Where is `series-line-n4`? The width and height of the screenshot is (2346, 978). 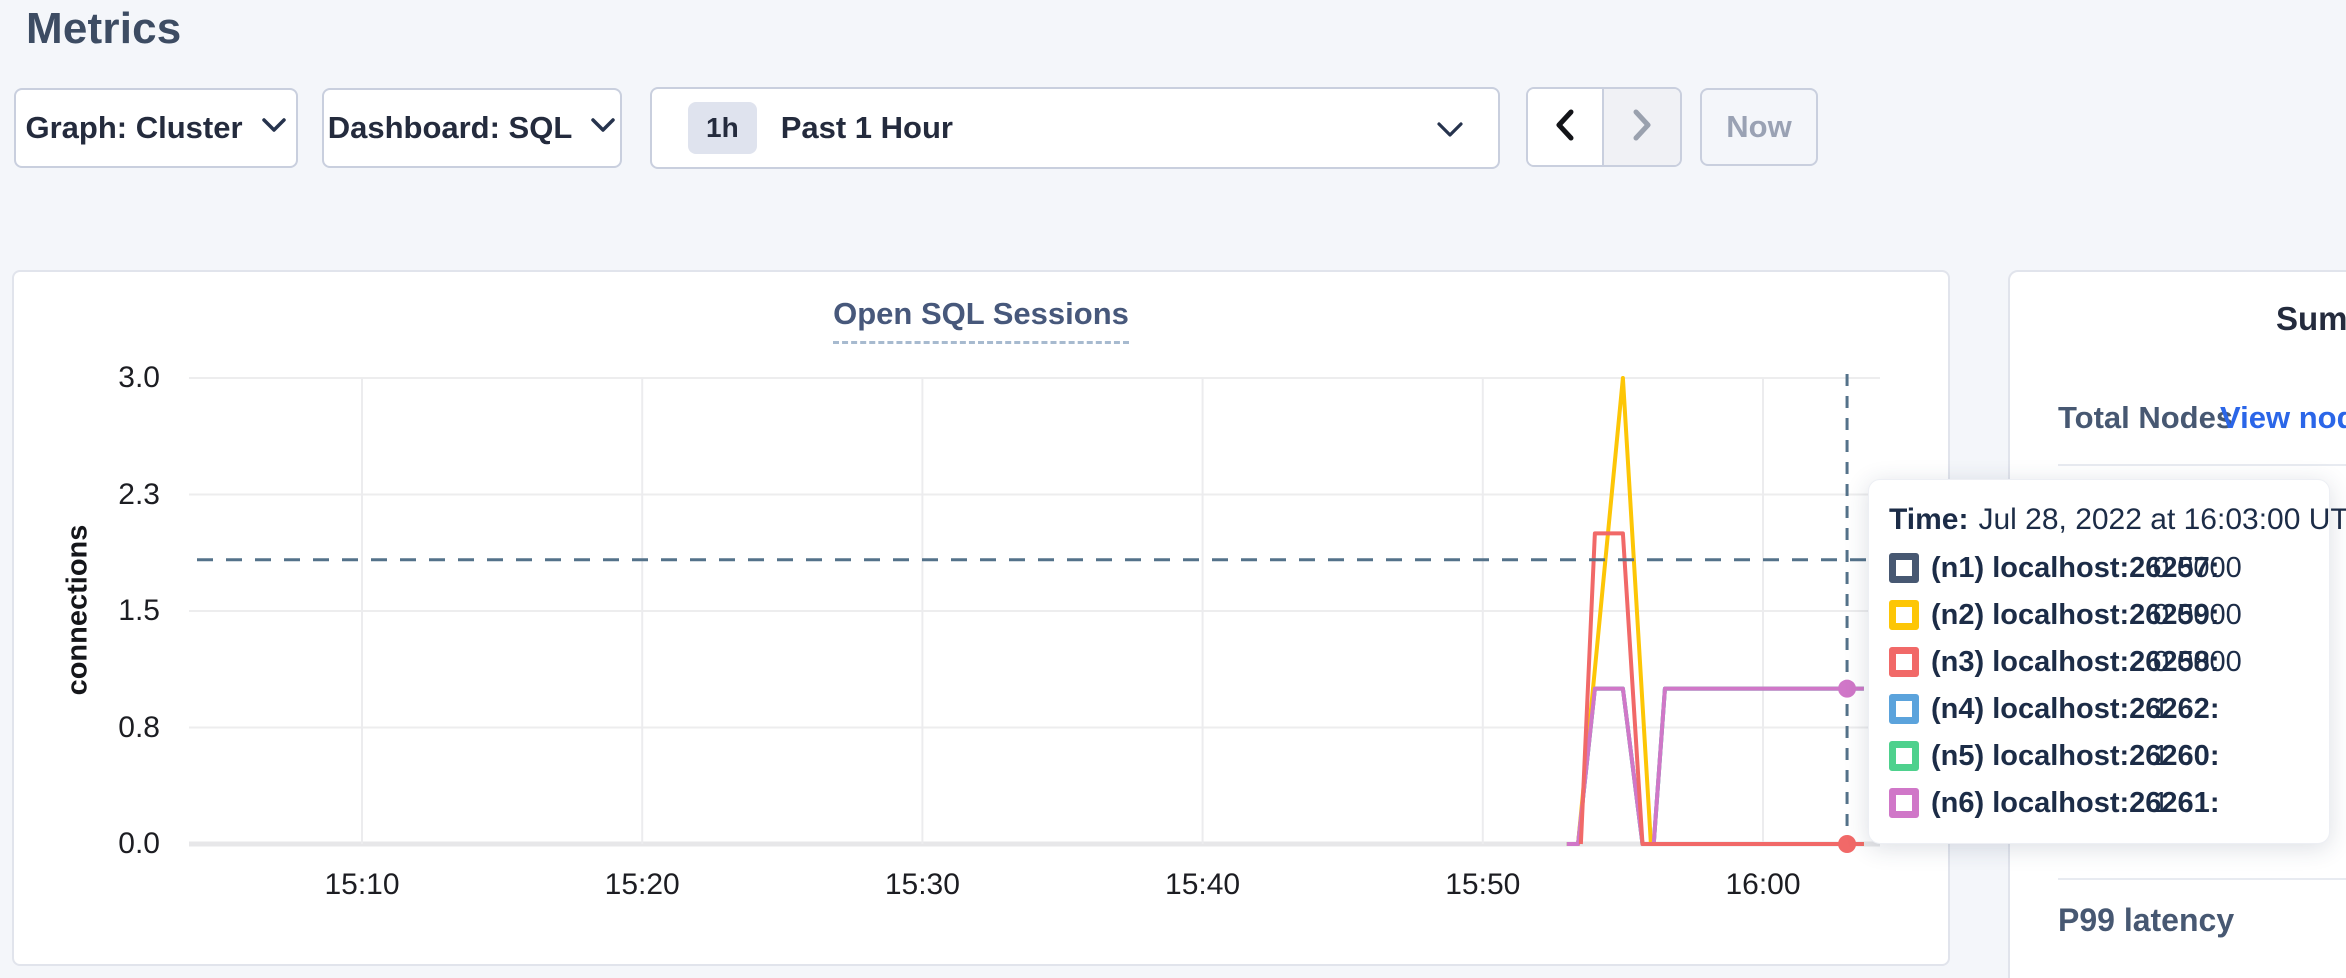
series-line-n4 is located at coordinates (1715, 766).